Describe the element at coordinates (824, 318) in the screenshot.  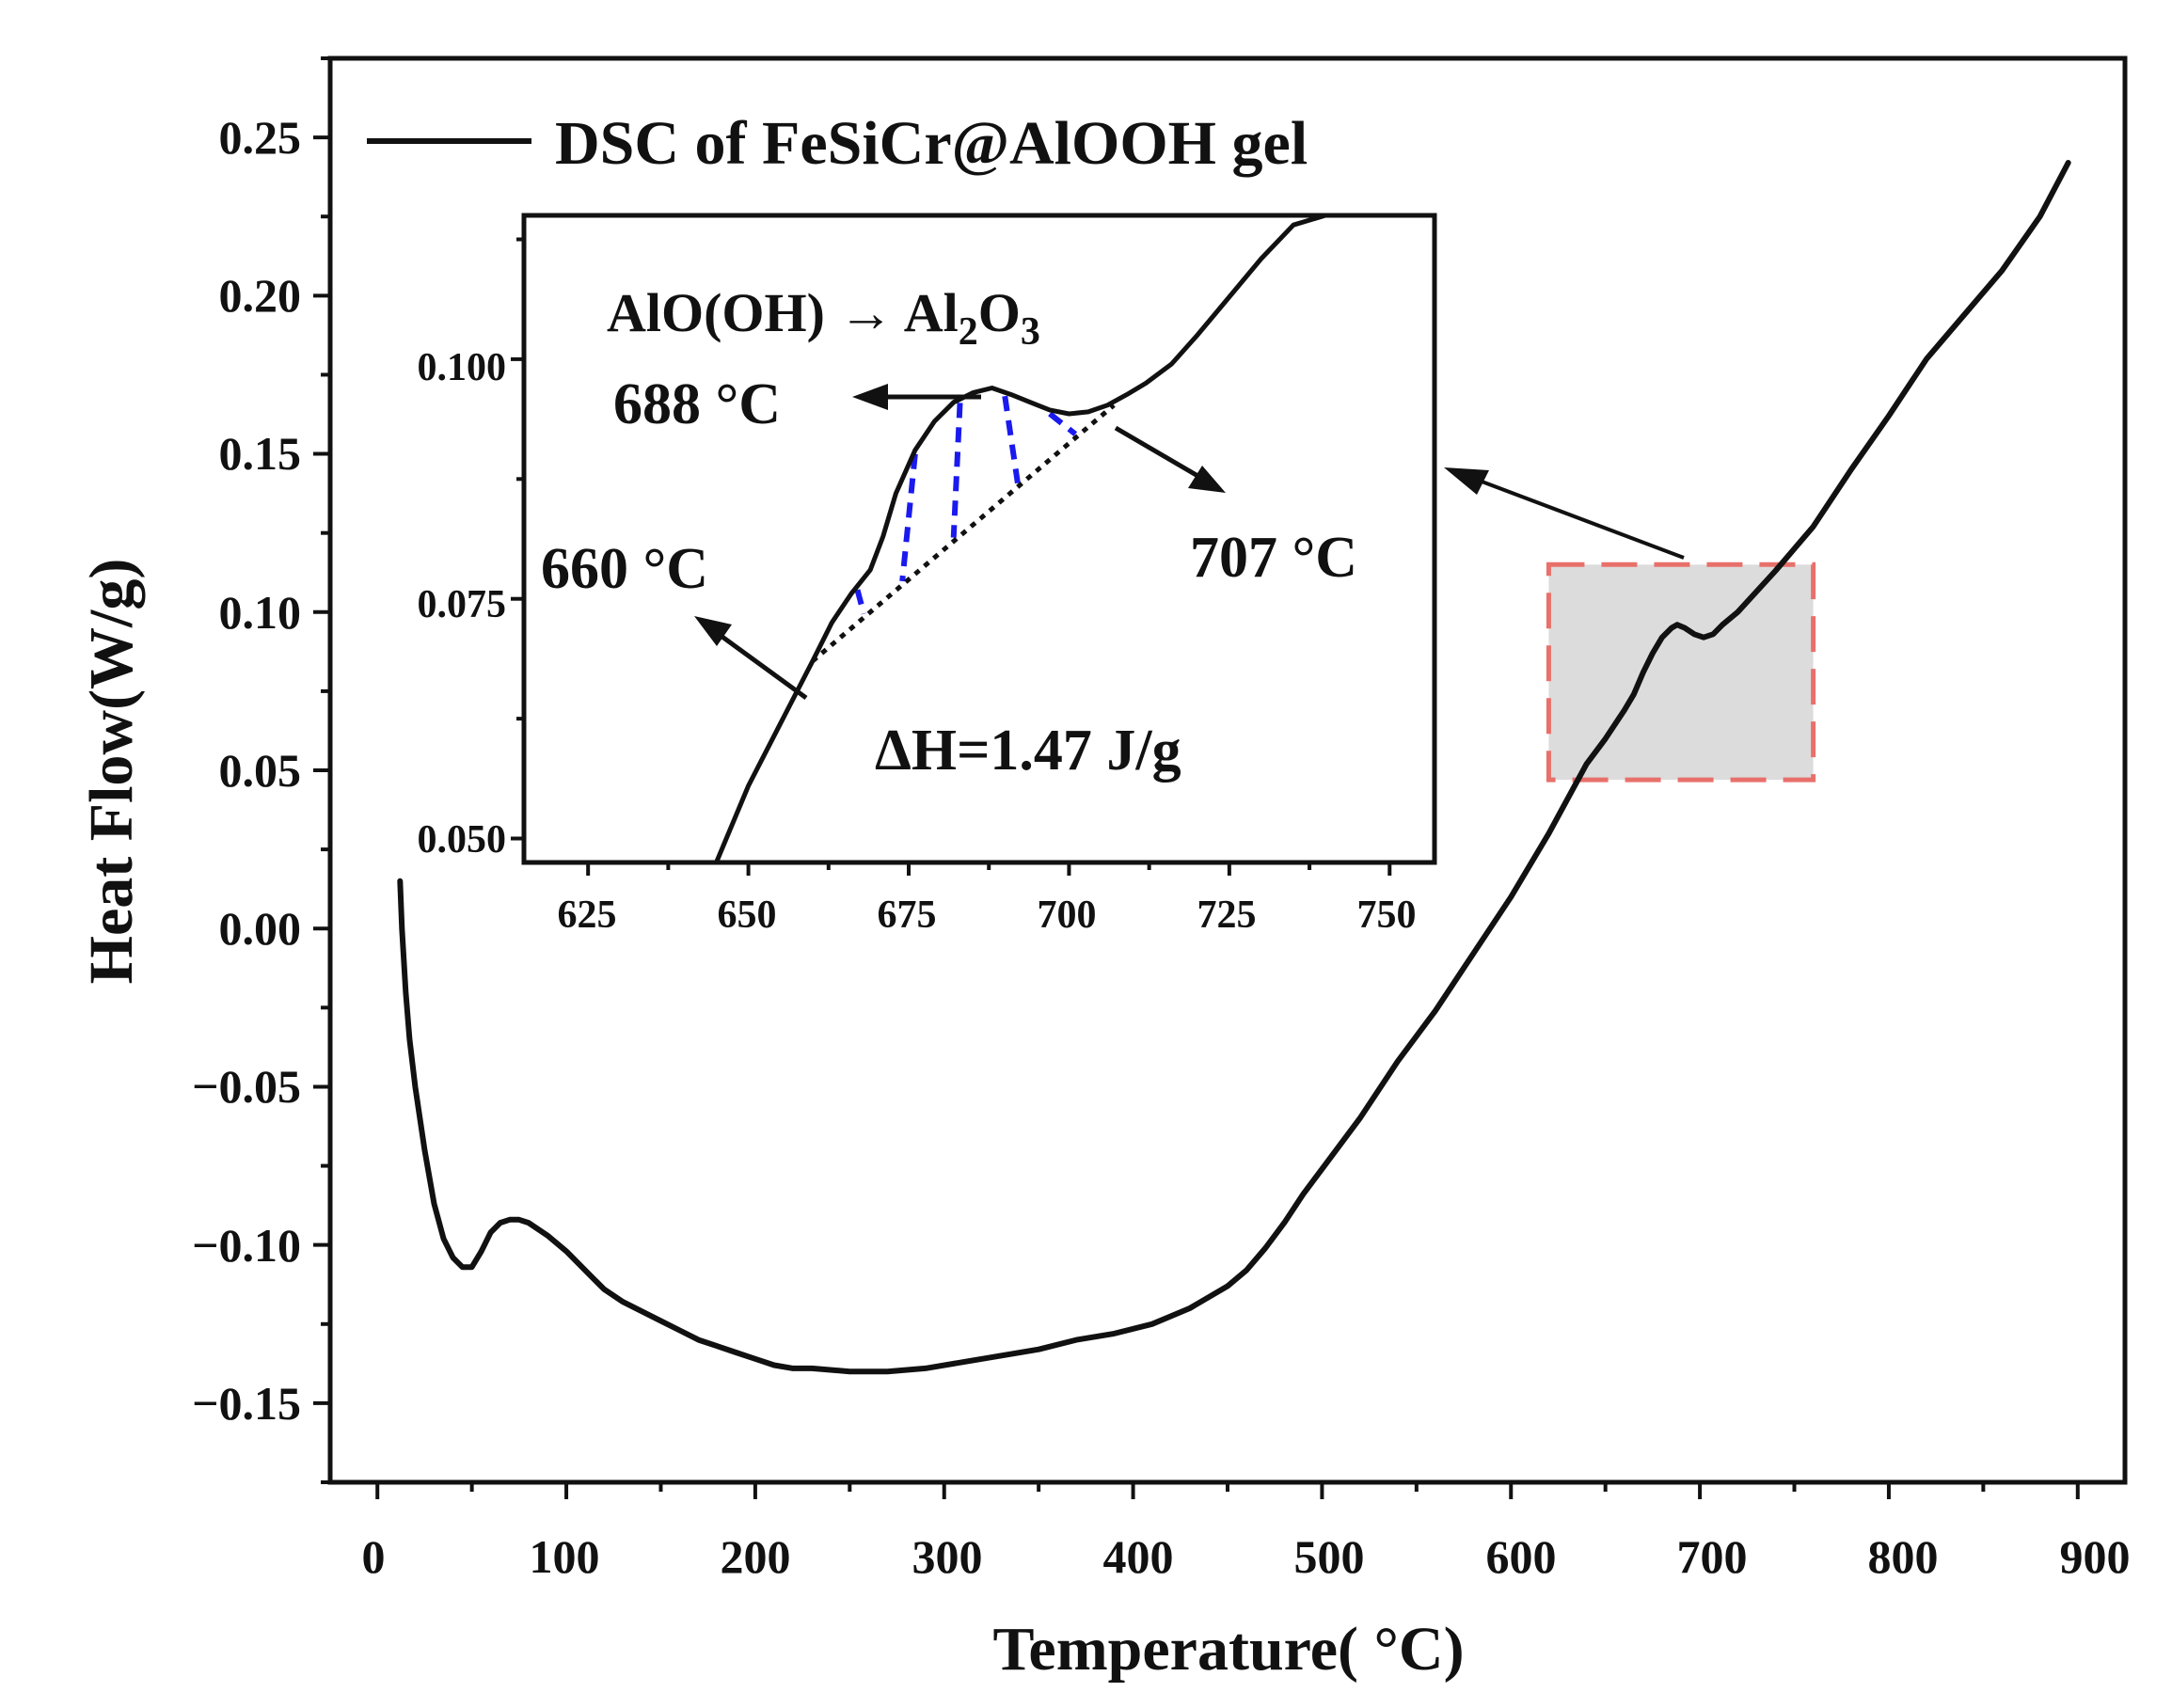
I see `reaction-formula: AlO(OH) → Al2O3` at that location.